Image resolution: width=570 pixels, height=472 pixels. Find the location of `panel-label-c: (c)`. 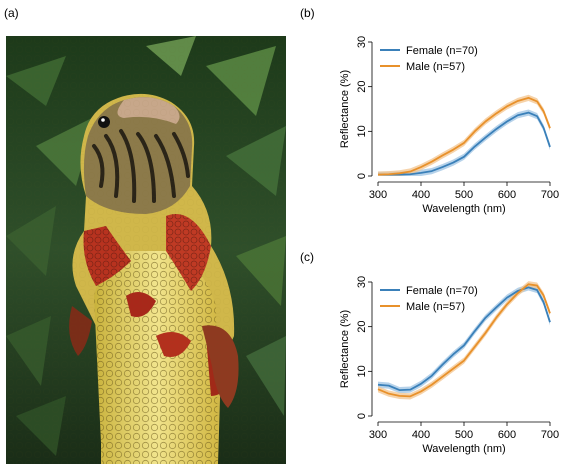

panel-label-c: (c) is located at coordinates (307, 257).